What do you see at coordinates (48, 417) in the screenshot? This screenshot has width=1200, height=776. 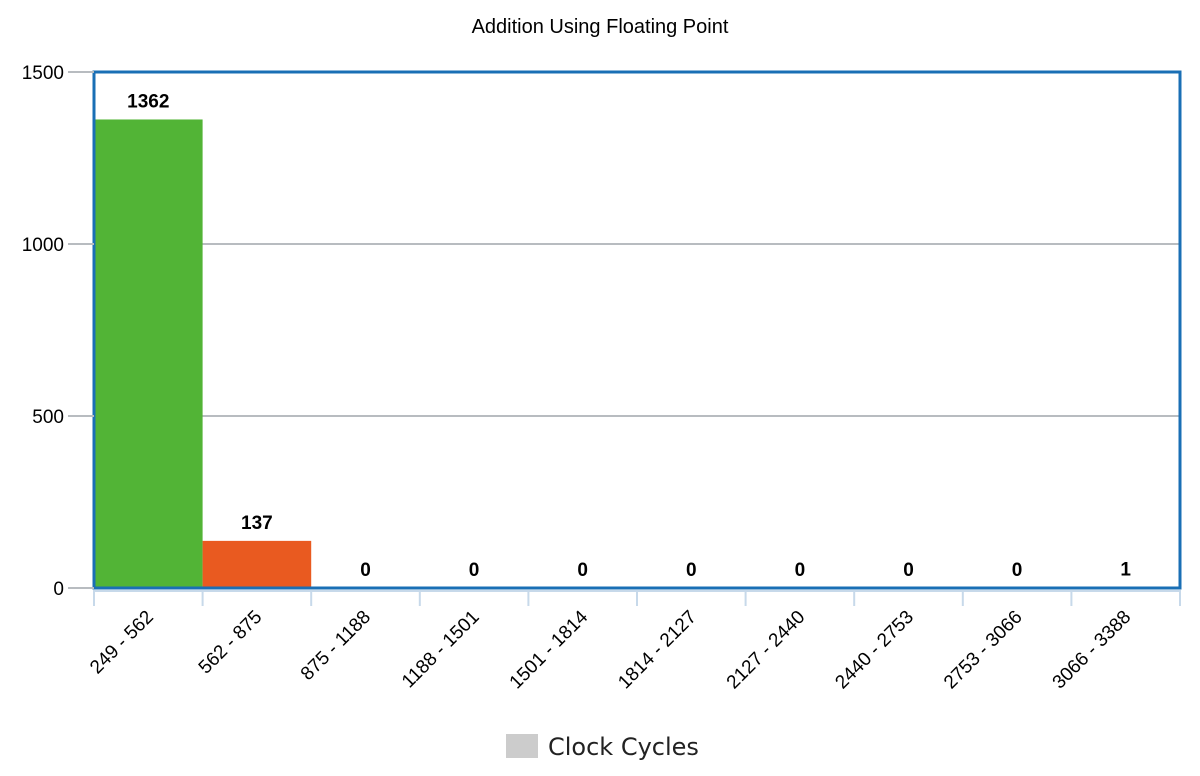 I see `y-tick-label: 500` at bounding box center [48, 417].